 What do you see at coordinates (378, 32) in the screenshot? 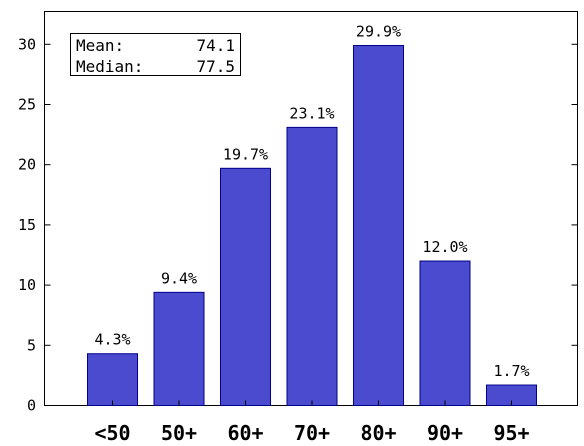
I see `bar-data-label: 29.9%` at bounding box center [378, 32].